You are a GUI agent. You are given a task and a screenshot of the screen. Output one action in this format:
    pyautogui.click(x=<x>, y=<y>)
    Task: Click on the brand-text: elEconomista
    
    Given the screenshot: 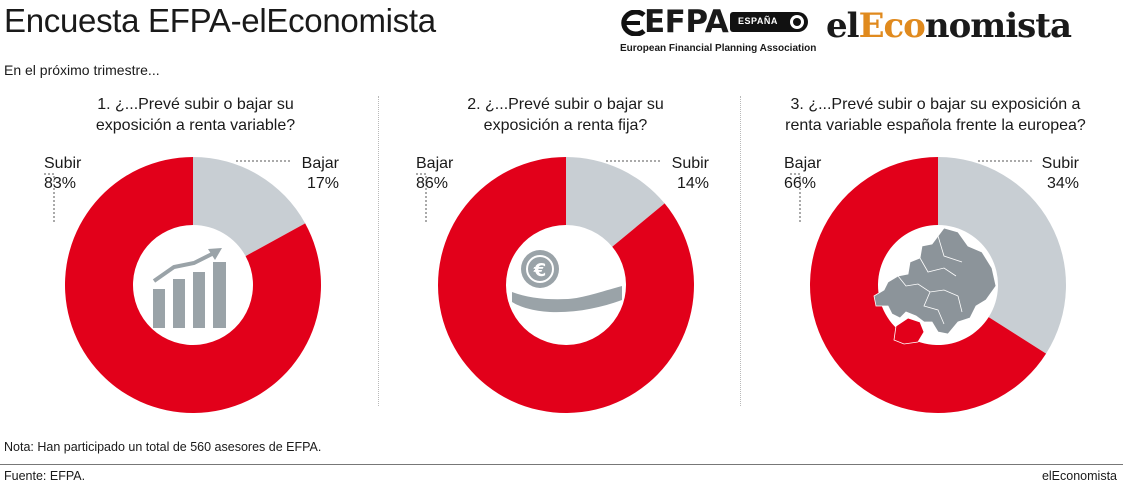 What is the action you would take?
    pyautogui.click(x=1079, y=476)
    